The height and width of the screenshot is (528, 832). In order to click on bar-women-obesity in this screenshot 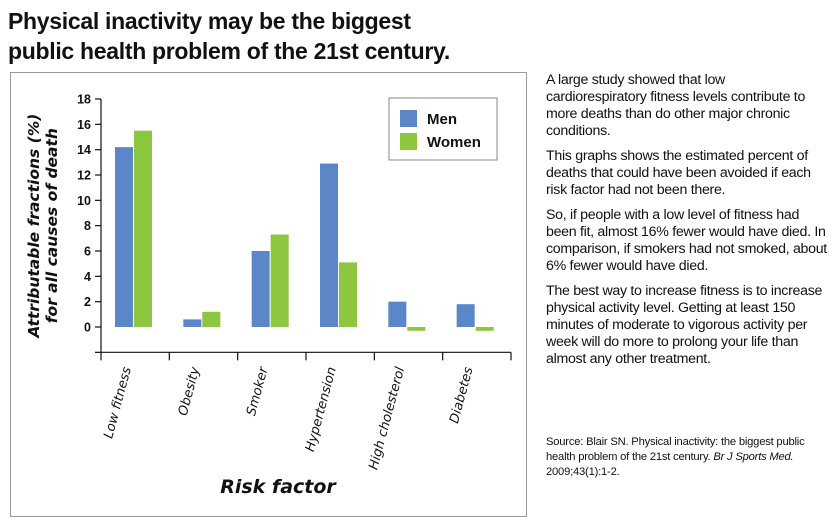, I will do `click(211, 319)`.